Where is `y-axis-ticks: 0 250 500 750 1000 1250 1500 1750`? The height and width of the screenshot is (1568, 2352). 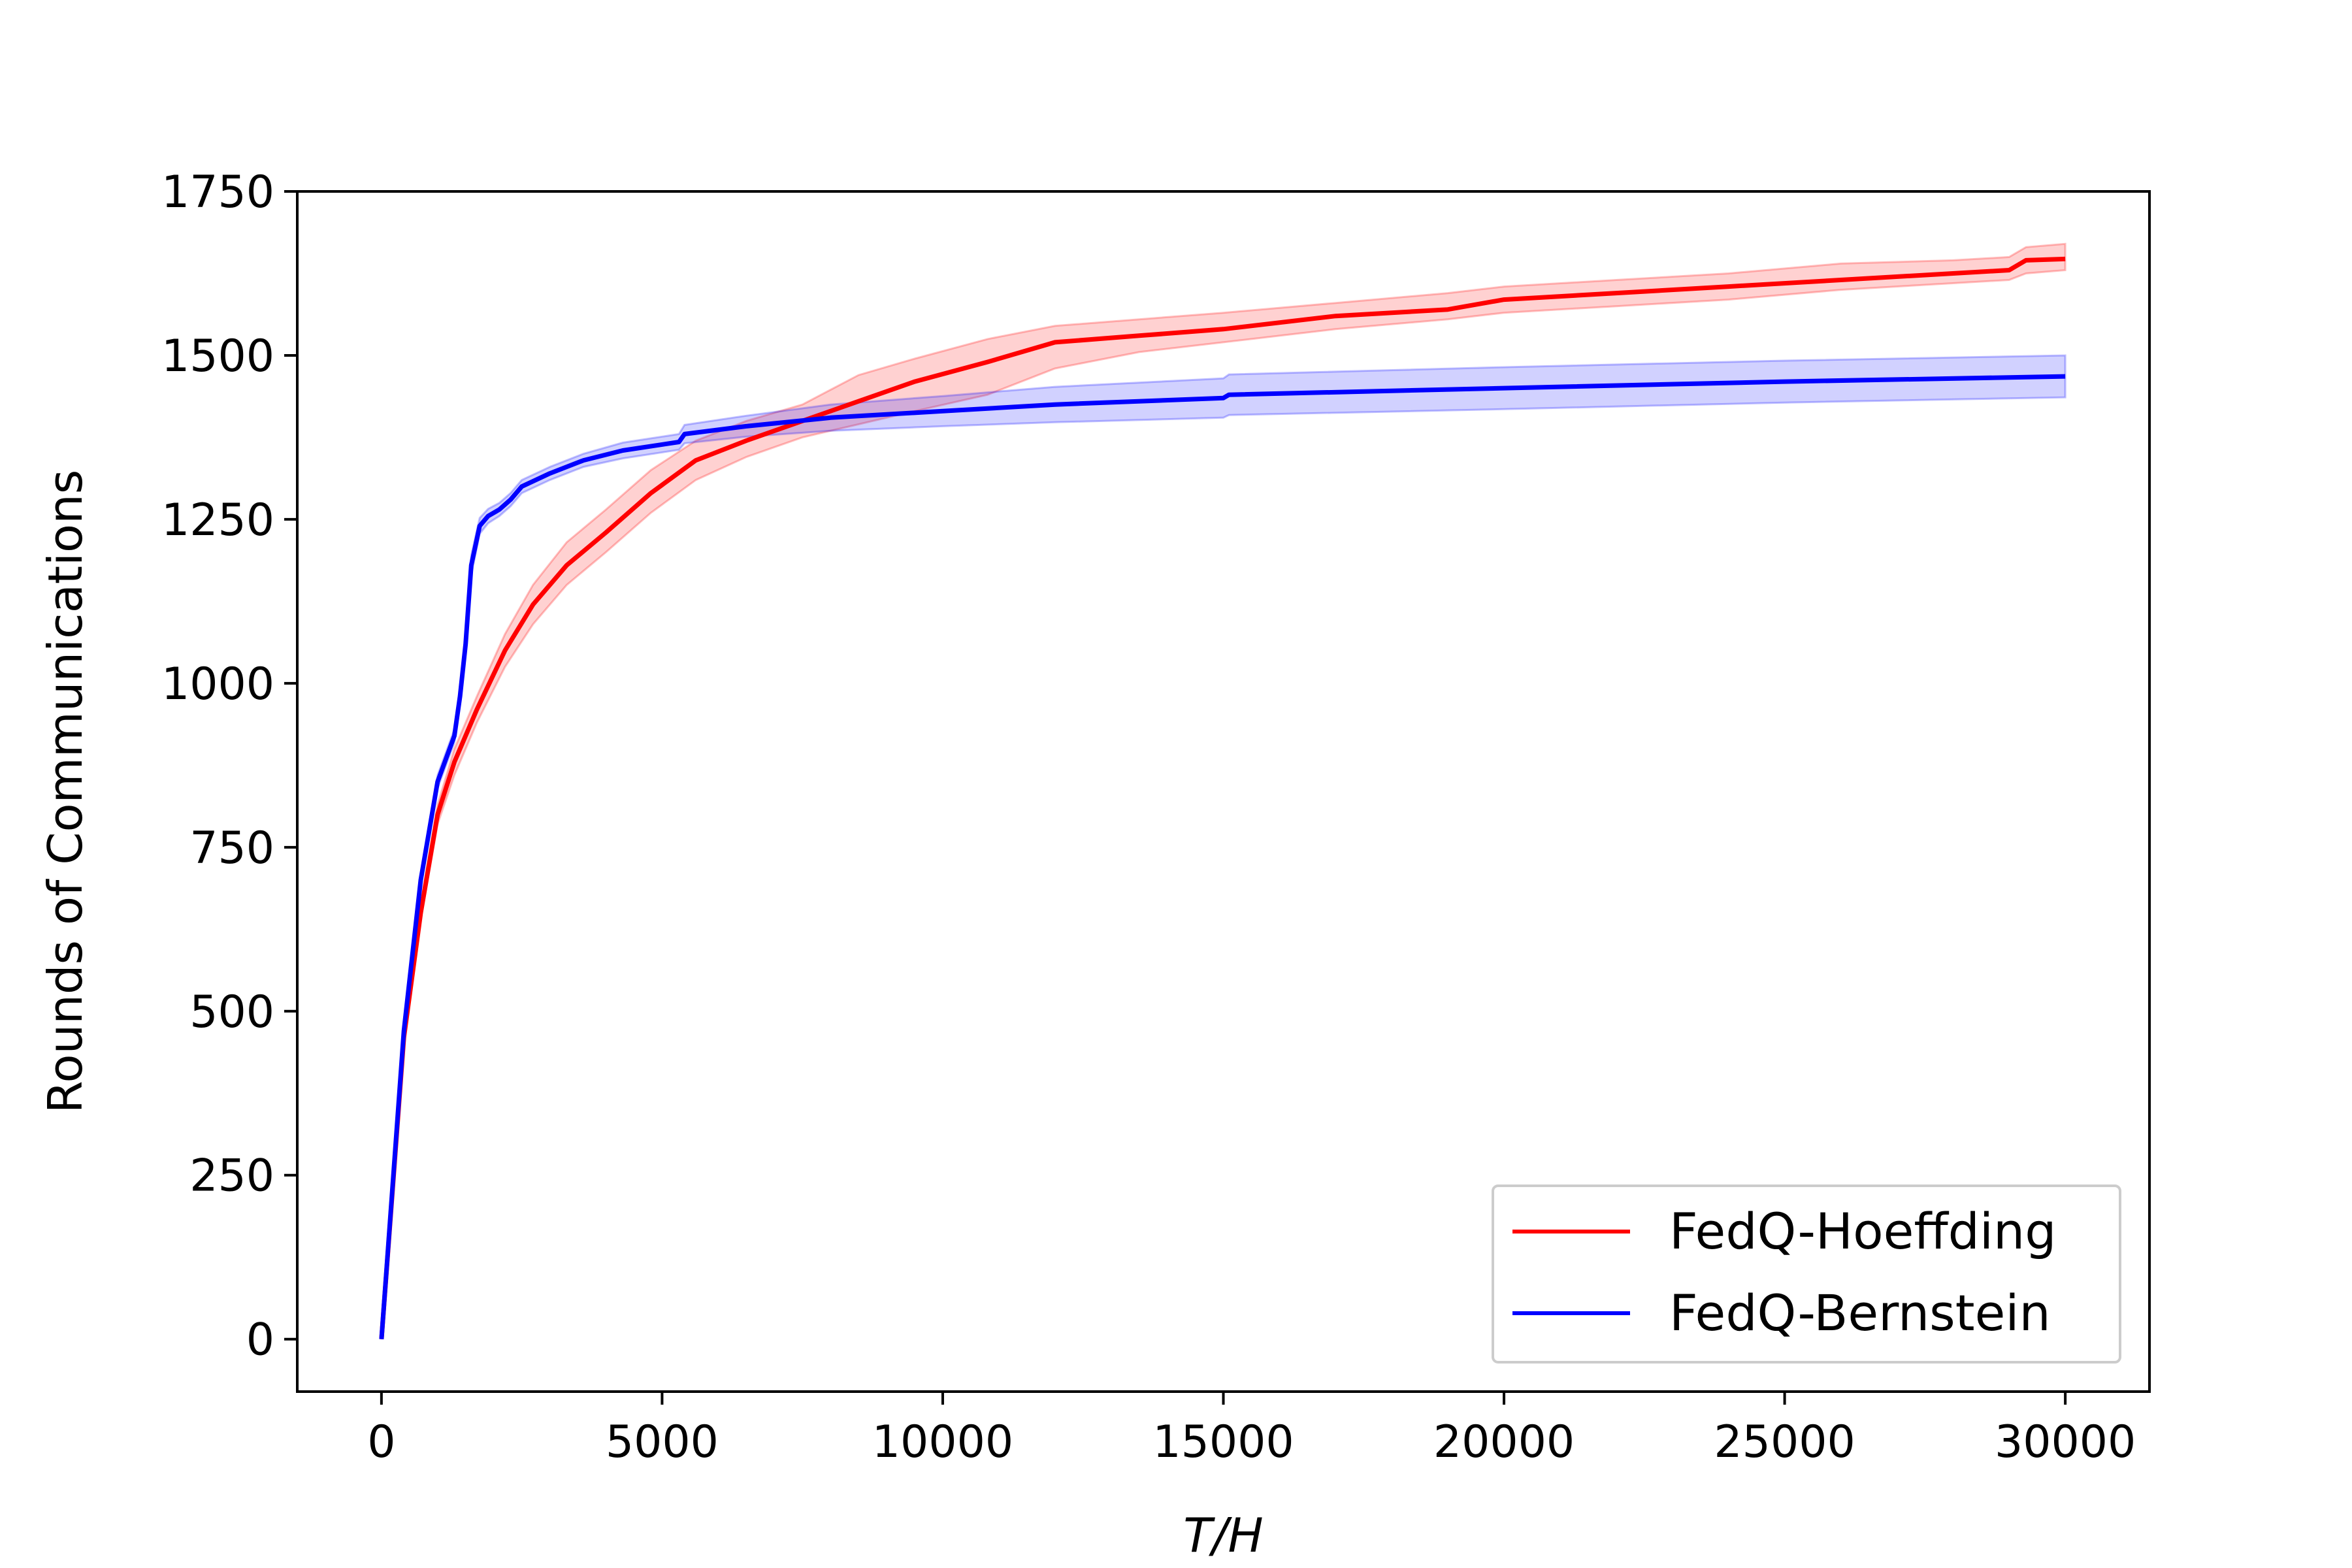 y-axis-ticks: 0 250 500 750 1000 1250 1500 1750 is located at coordinates (229, 766).